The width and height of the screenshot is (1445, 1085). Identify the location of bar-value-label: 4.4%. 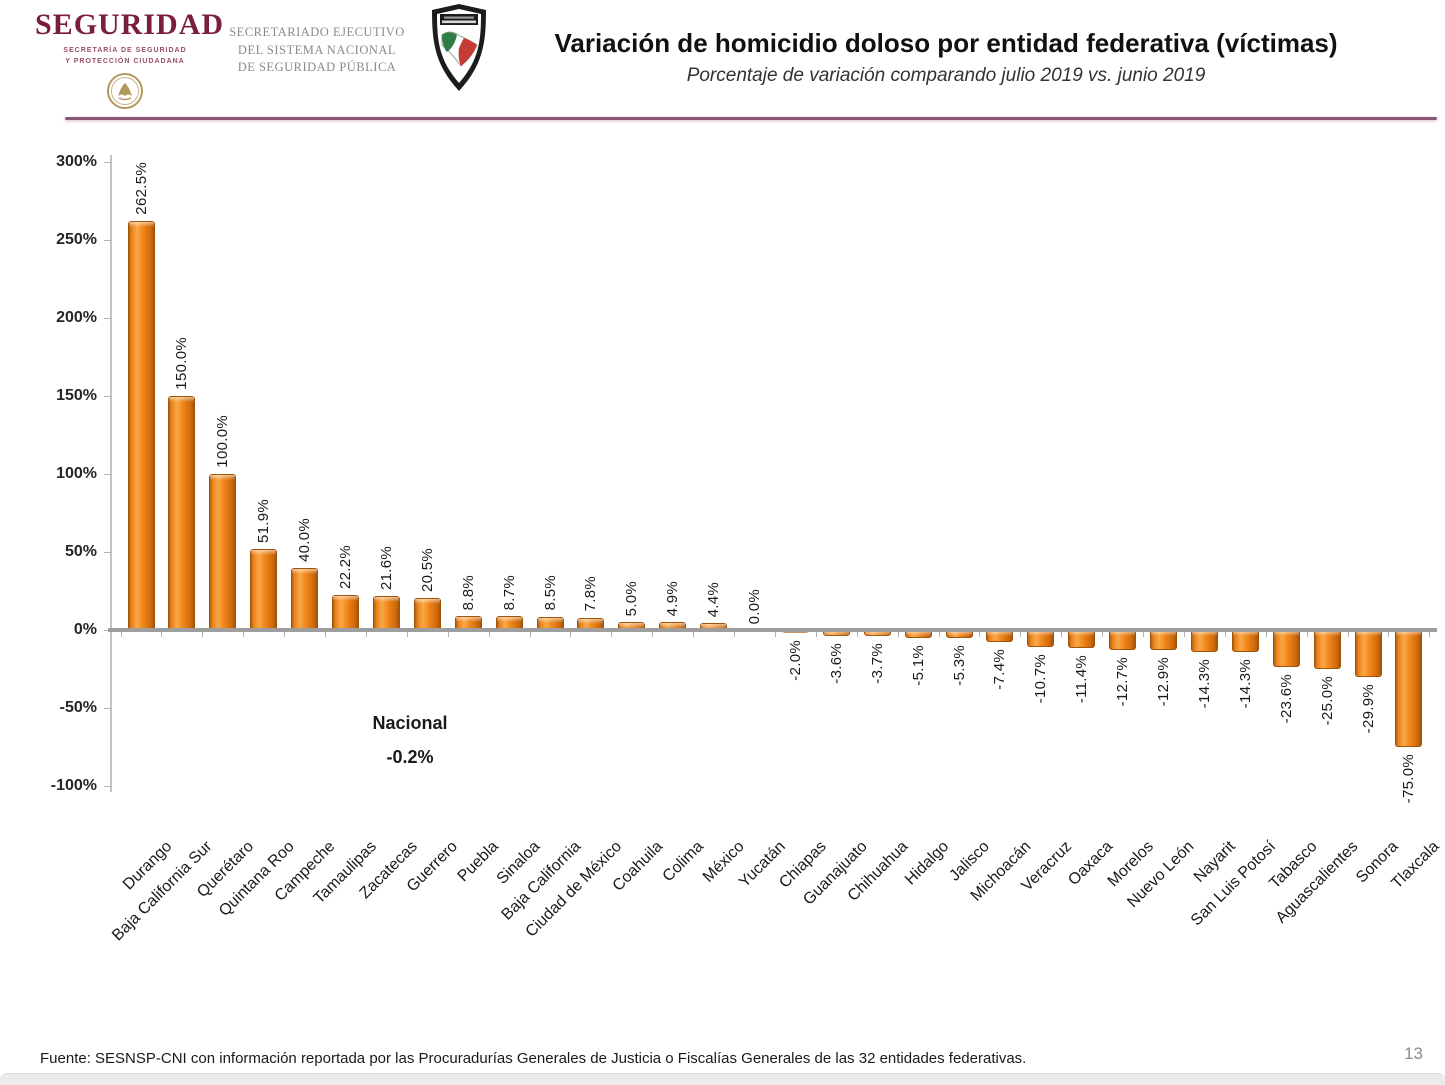
(714, 599).